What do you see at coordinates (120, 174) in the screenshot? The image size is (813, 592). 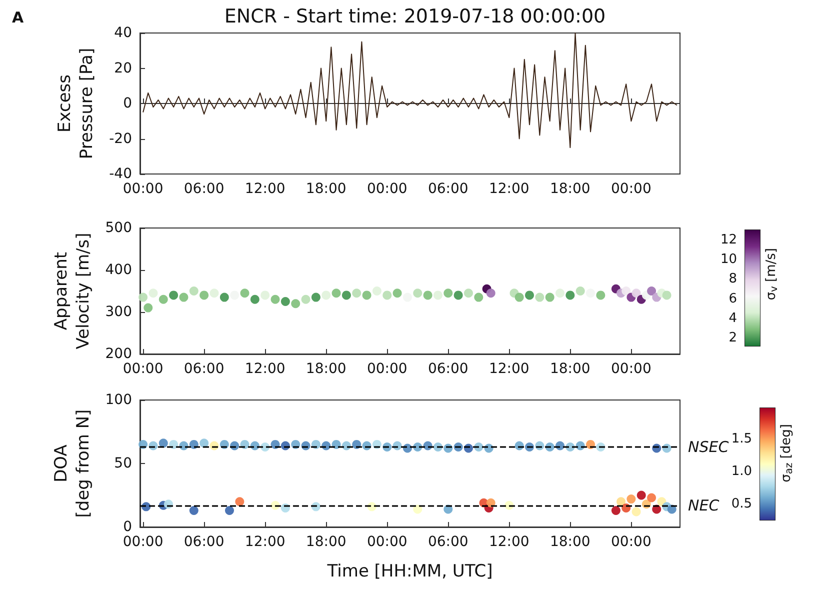 I see `y-tick-label: -40` at bounding box center [120, 174].